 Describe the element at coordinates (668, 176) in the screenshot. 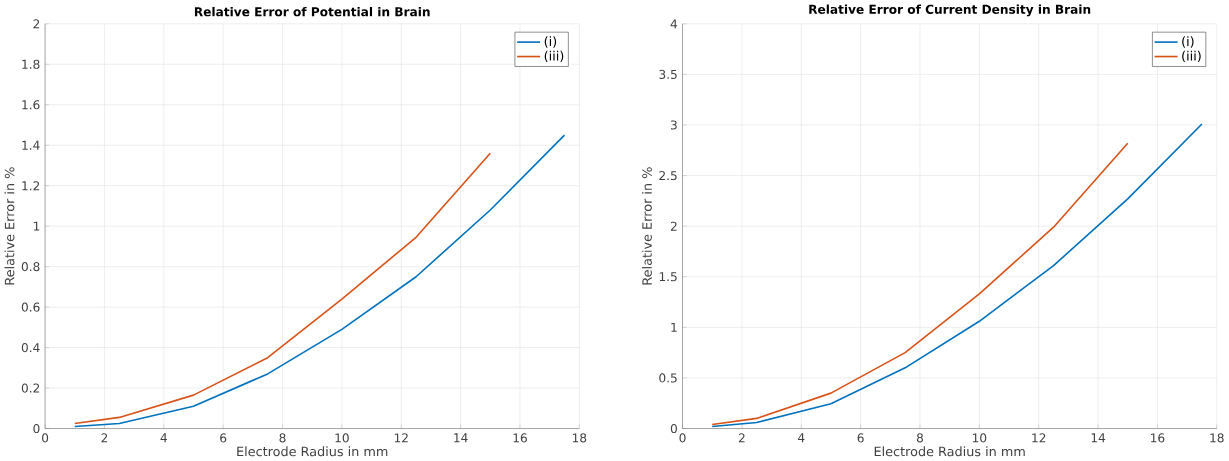

I see `y-tick-label: 2.5` at that location.